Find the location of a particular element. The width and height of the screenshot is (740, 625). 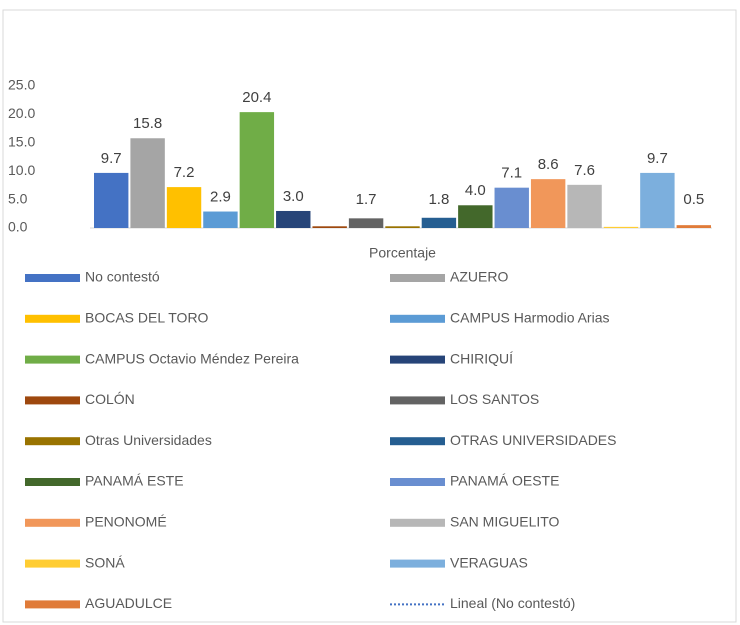

legend-label: OTRAS UNIVERSIDADES is located at coordinates (533, 440).